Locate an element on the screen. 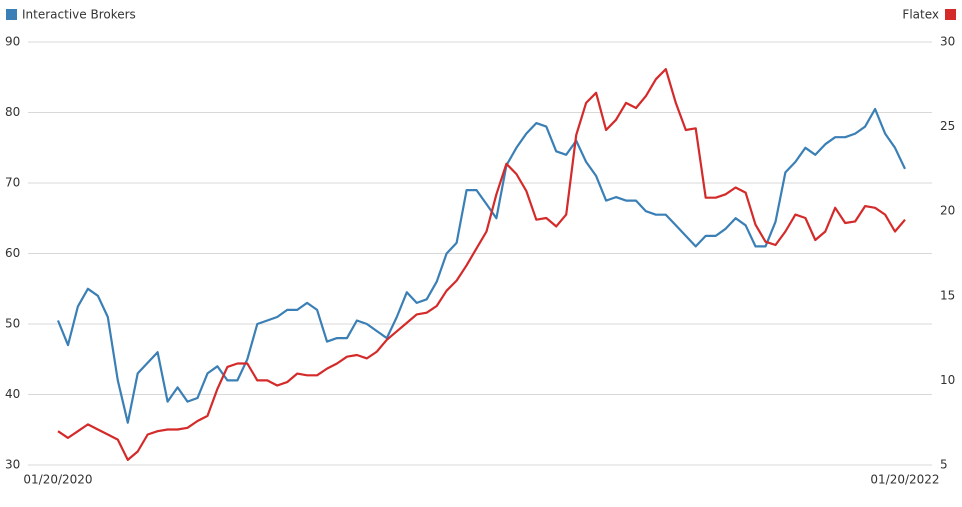 The width and height of the screenshot is (962, 507). y-tick-label: 70 is located at coordinates (12, 183).